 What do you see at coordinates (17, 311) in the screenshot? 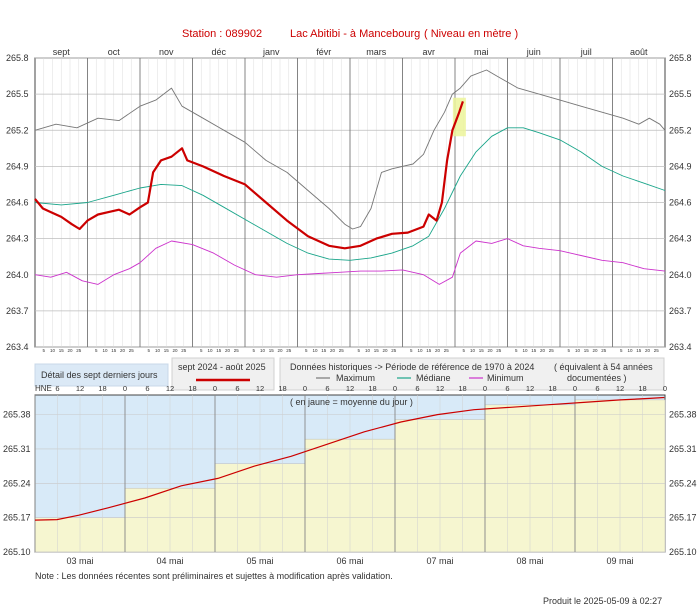
I see `y-tick-label: 263.7` at bounding box center [17, 311].